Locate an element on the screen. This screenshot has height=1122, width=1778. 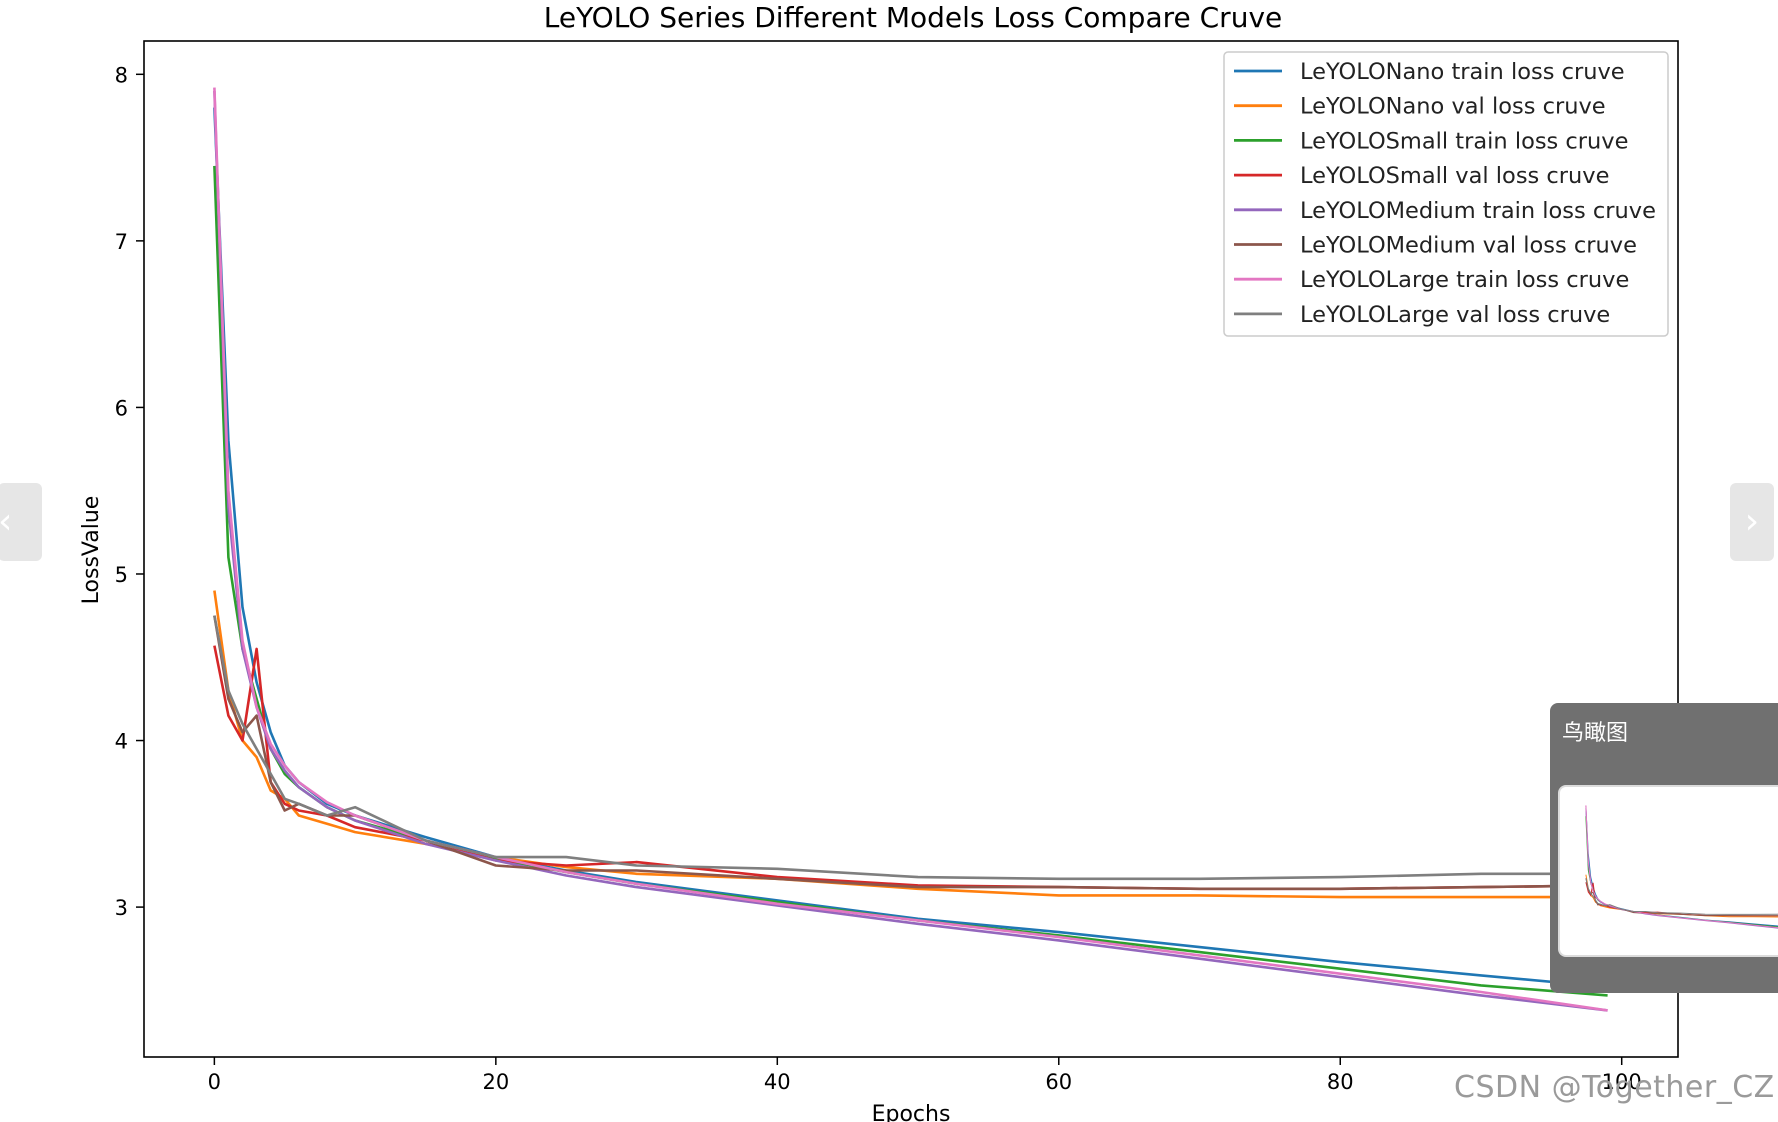
legend-label: LeYOLOSmall train loss cruve is located at coordinates (1464, 141).